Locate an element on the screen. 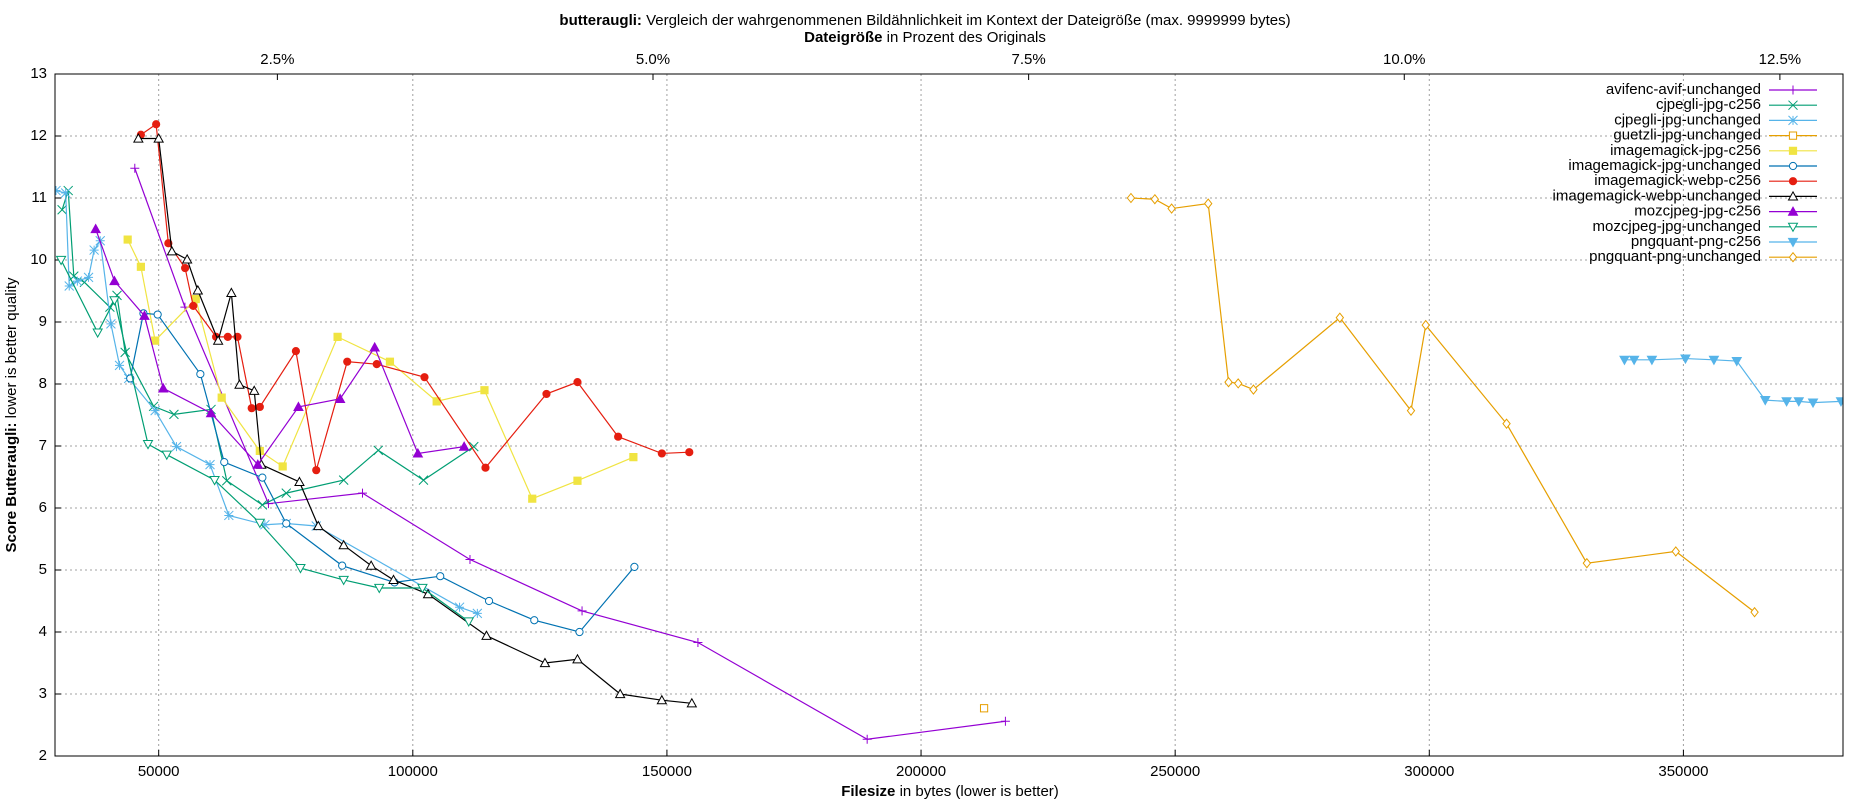  x-tick-label: 350000 is located at coordinates (1683, 771).